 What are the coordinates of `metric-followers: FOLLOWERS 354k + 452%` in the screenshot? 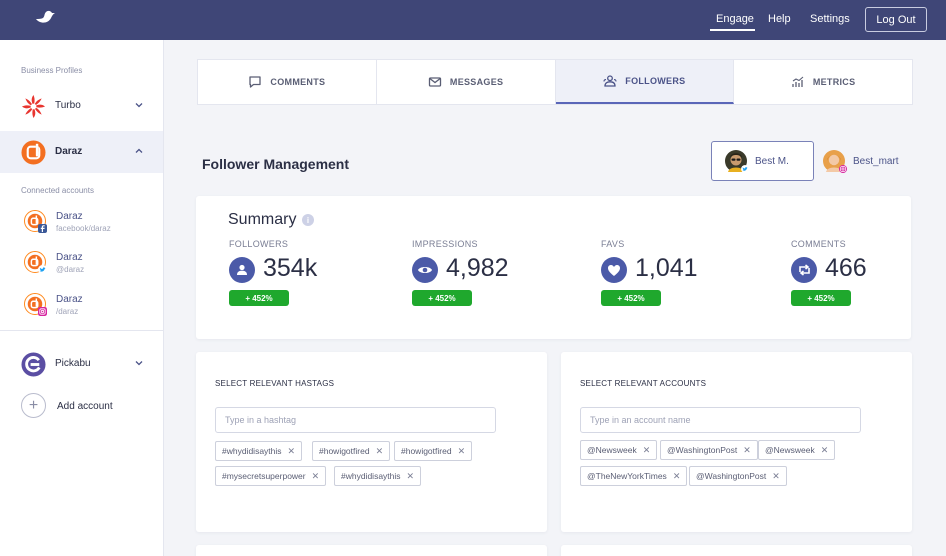 It's located at (304, 279).